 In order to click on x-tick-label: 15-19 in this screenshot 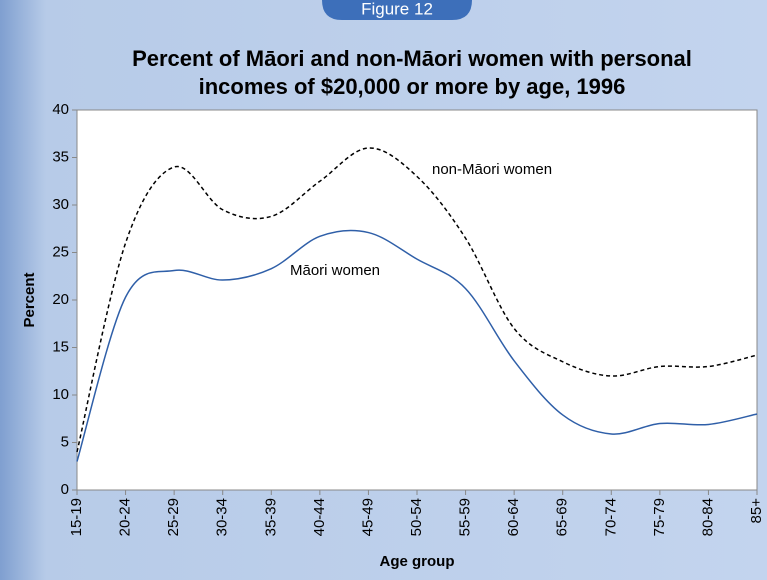, I will do `click(76, 517)`.